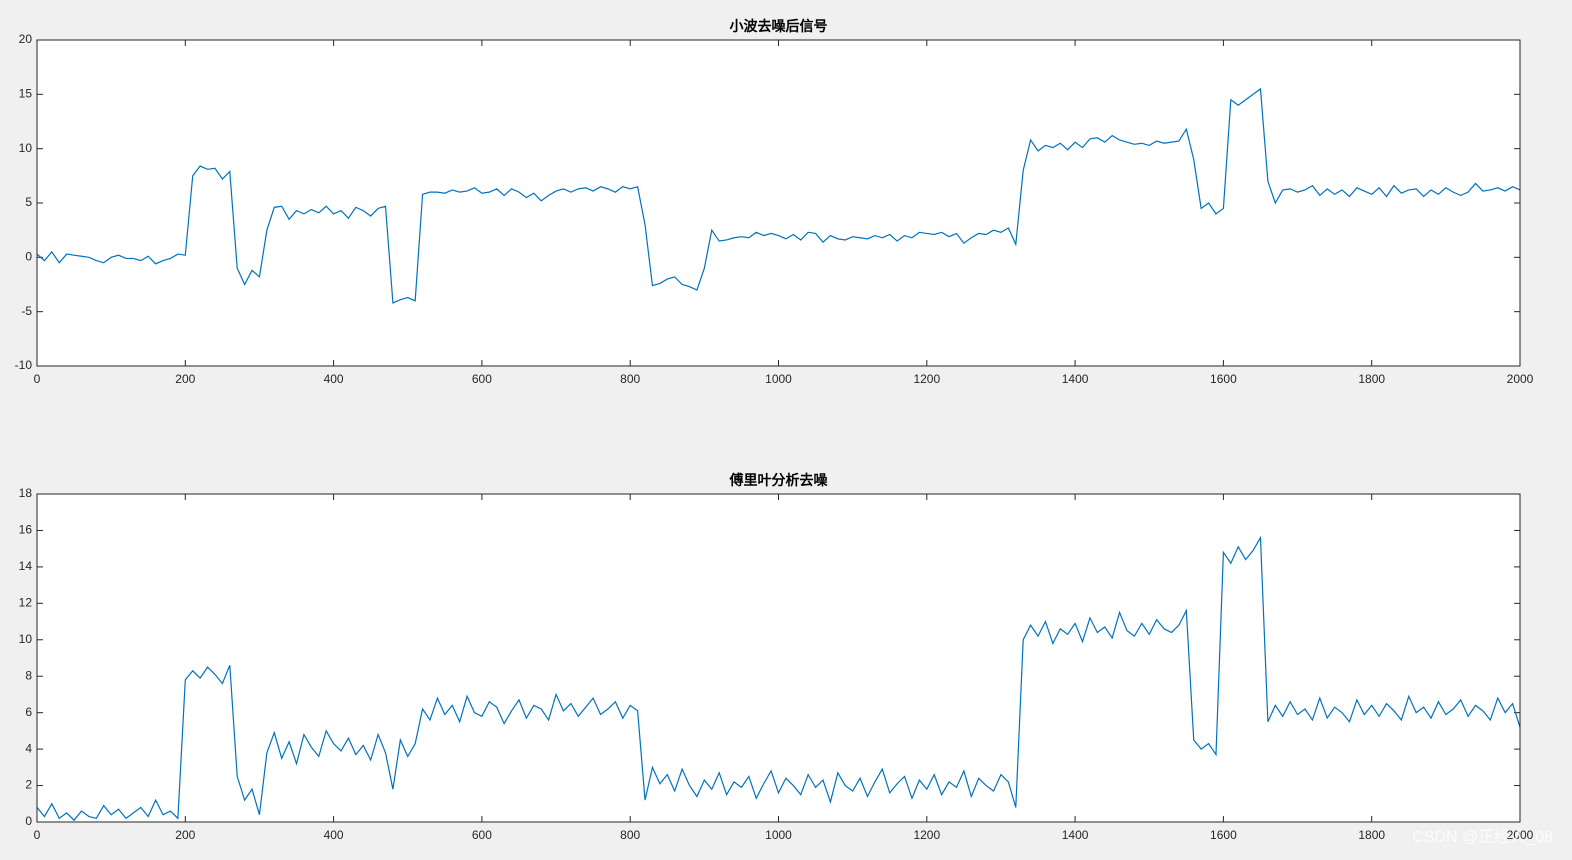 The height and width of the screenshot is (860, 1572). I want to click on y-tick-label: 12, so click(26, 603).